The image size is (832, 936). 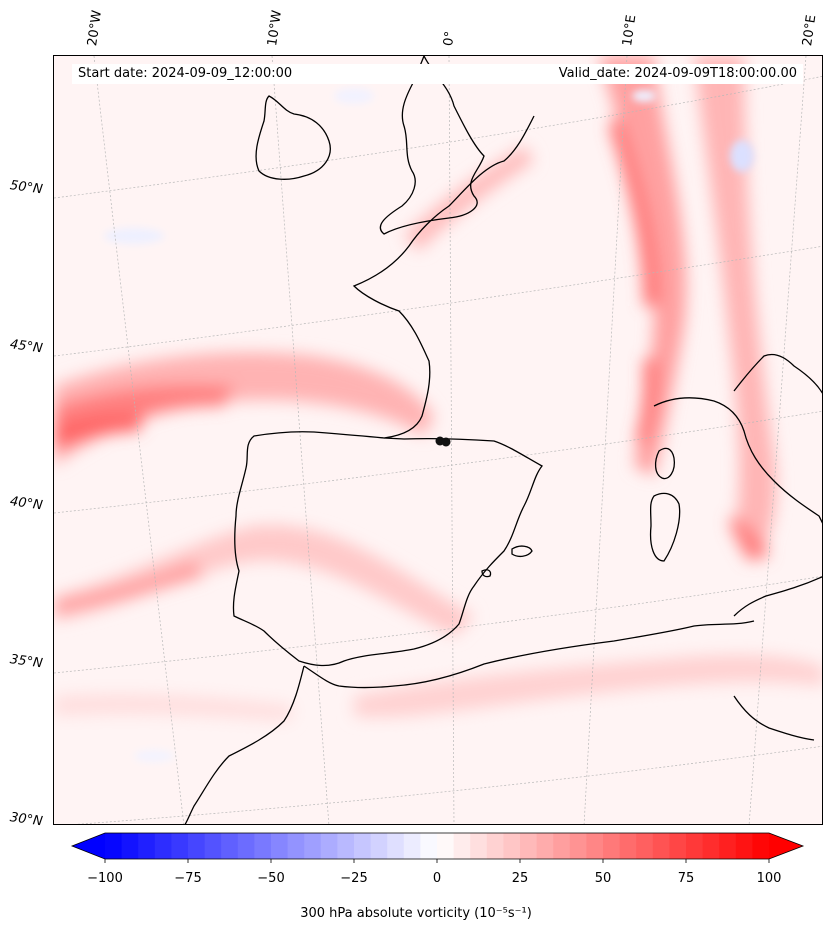 I want to click on lon-label-10e: 10°E, so click(x=630, y=30).